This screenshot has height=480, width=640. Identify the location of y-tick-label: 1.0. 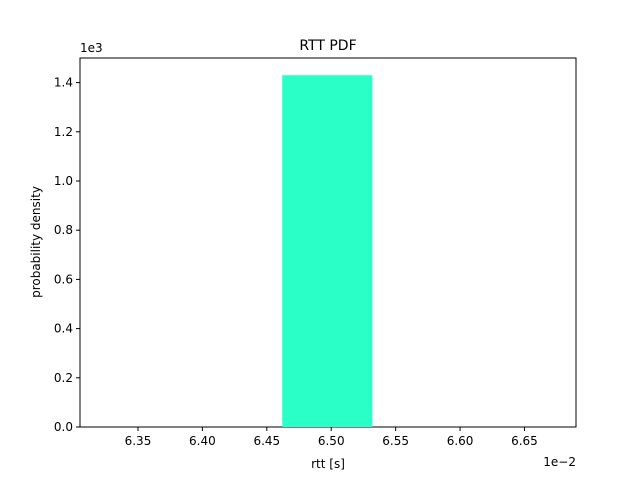
(63, 181).